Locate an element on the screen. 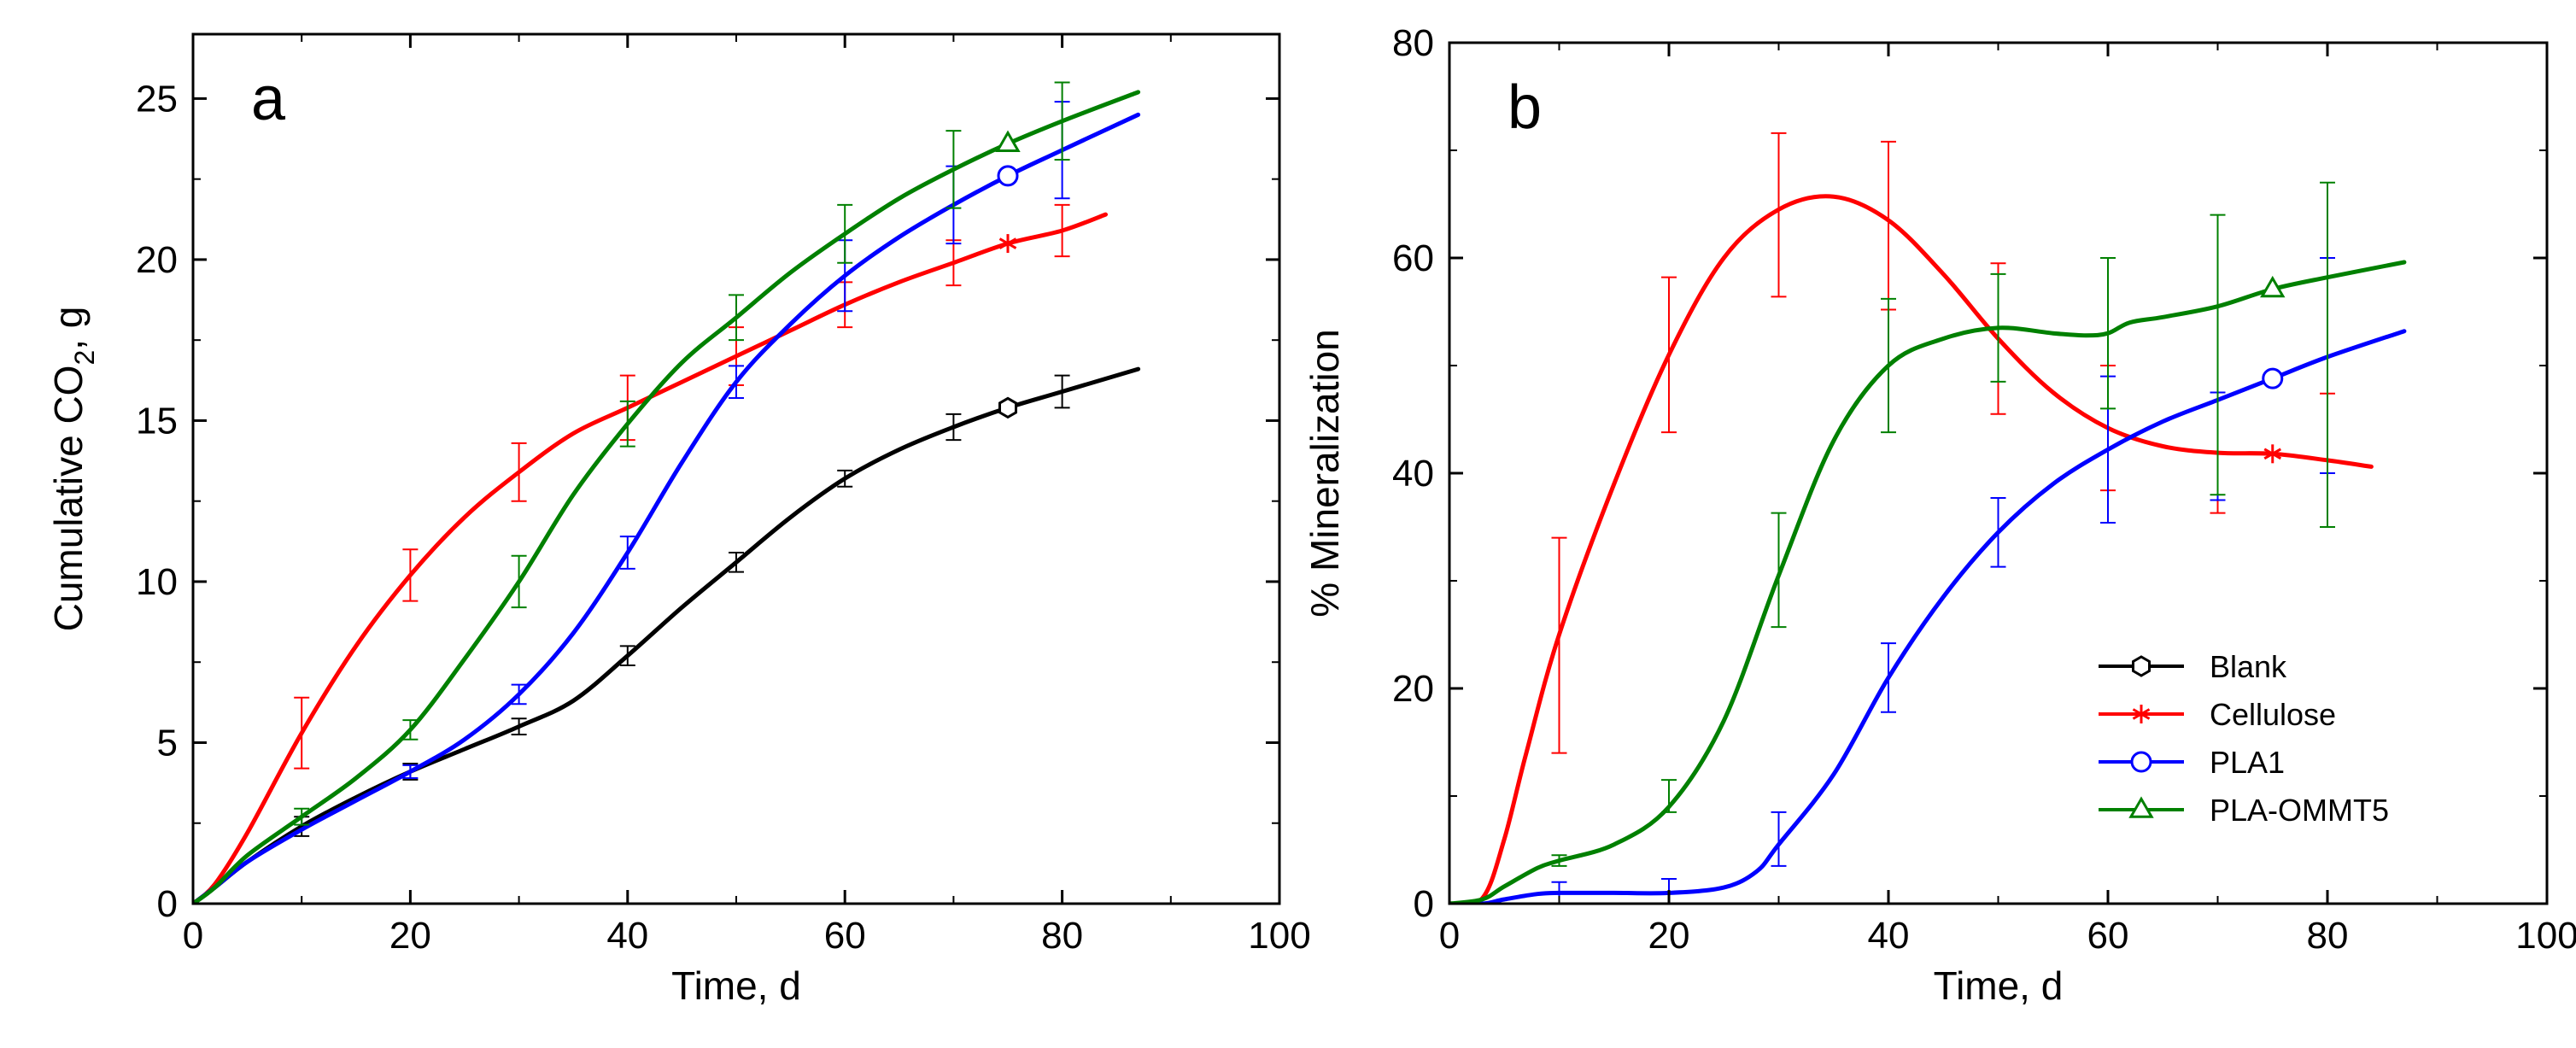 The image size is (2576, 1048). y-axis-title-main: % Mineralization is located at coordinates (1325, 473).